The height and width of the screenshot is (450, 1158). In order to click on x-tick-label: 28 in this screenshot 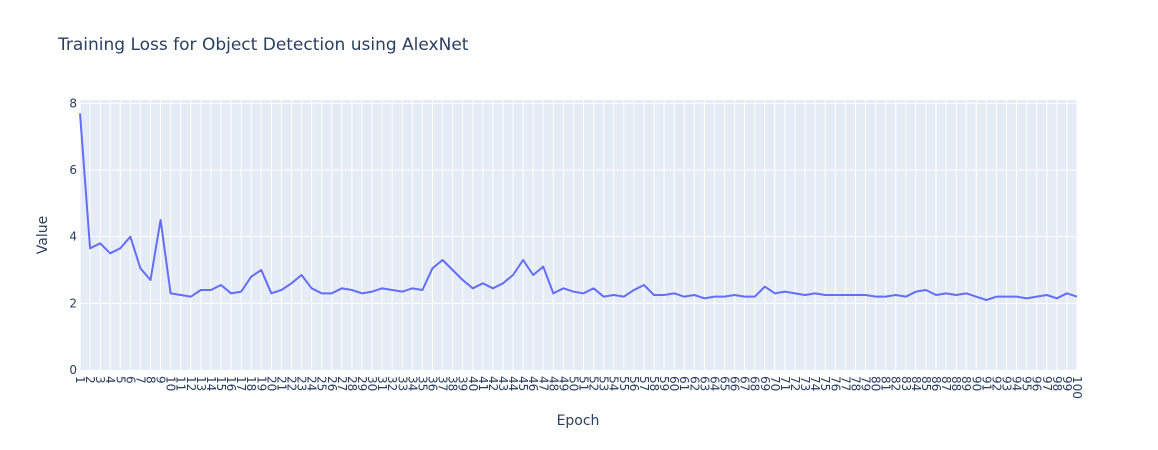, I will do `click(352, 383)`.